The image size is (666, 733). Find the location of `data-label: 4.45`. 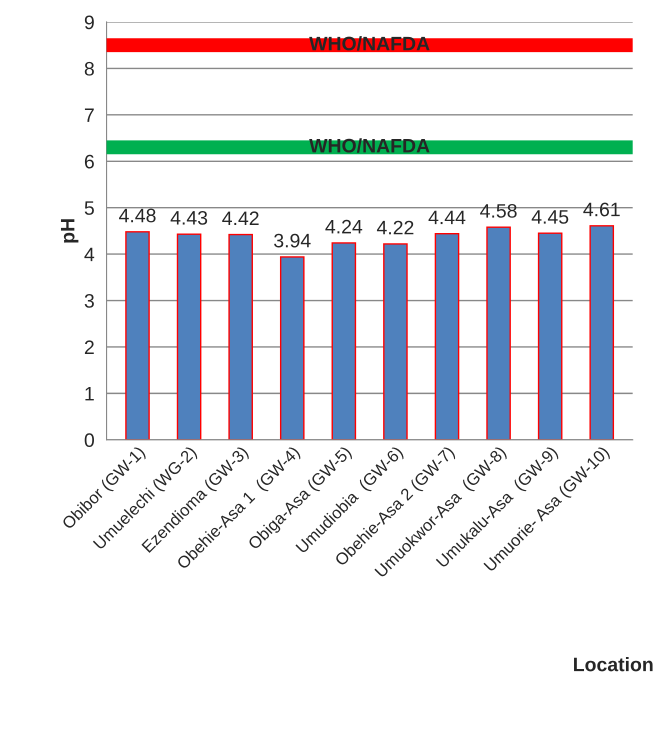

data-label: 4.45 is located at coordinates (550, 217).